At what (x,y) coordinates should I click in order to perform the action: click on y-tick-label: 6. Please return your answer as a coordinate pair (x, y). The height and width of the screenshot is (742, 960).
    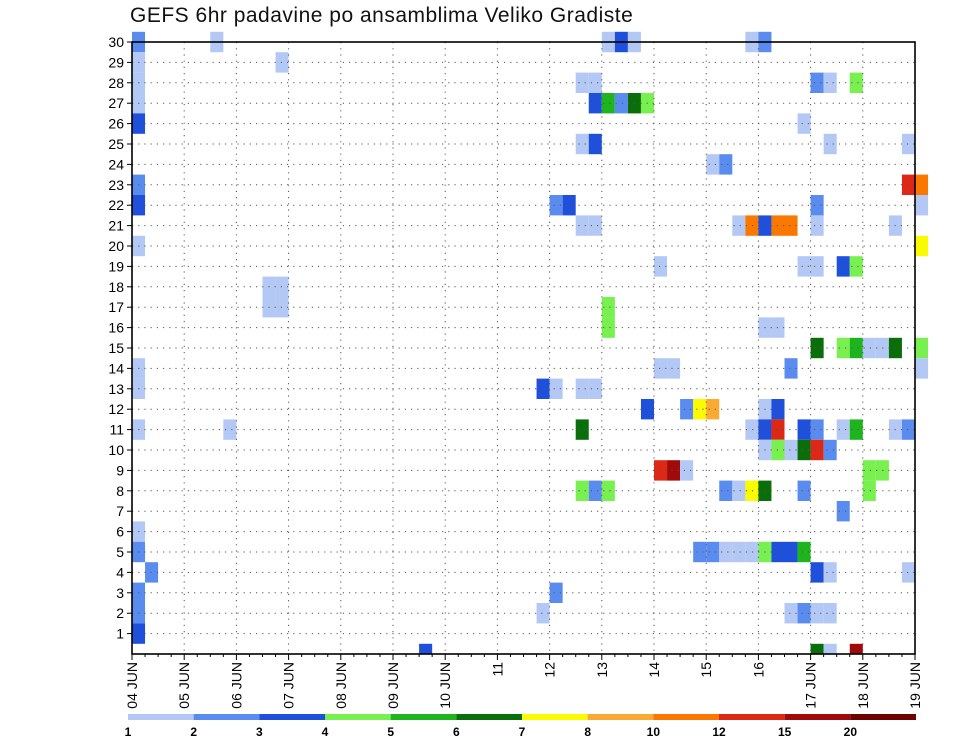
    Looking at the image, I should click on (120, 532).